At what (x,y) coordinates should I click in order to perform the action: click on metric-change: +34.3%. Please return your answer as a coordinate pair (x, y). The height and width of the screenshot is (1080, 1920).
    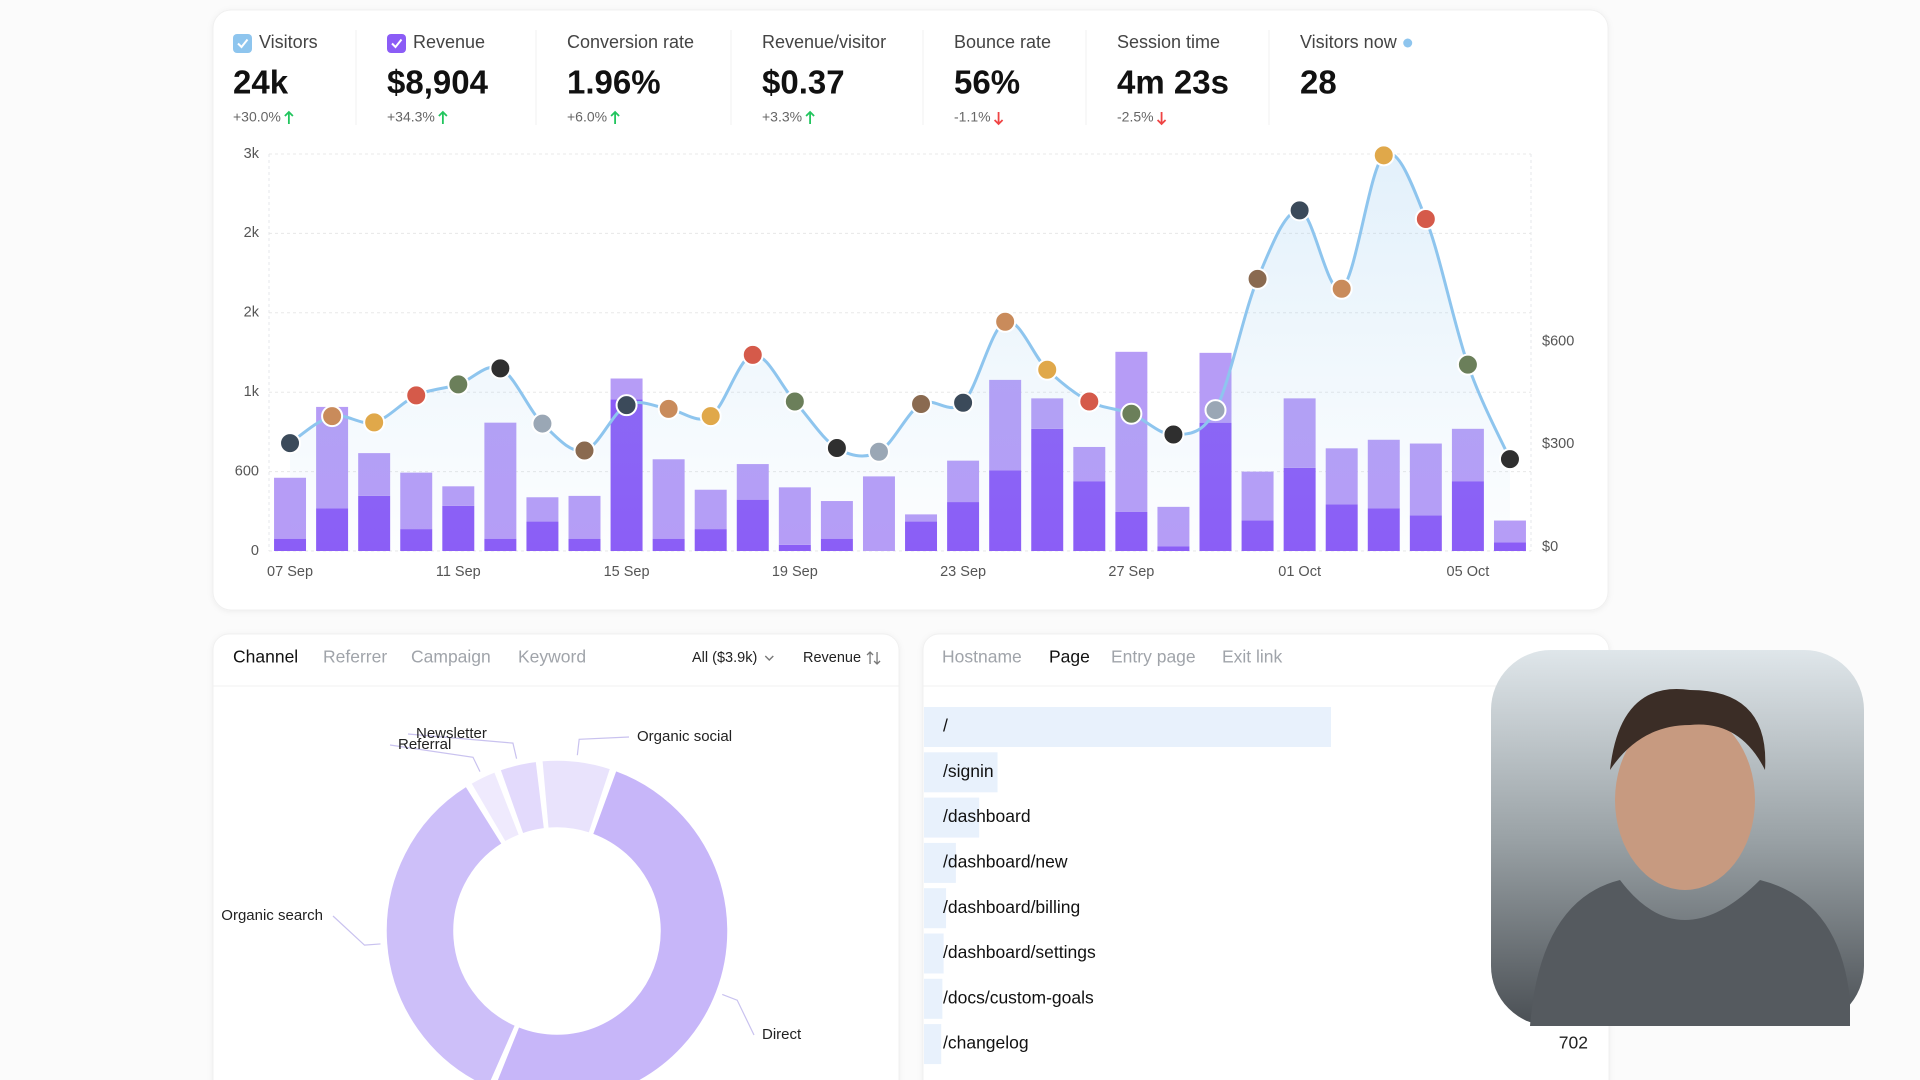
    Looking at the image, I should click on (411, 117).